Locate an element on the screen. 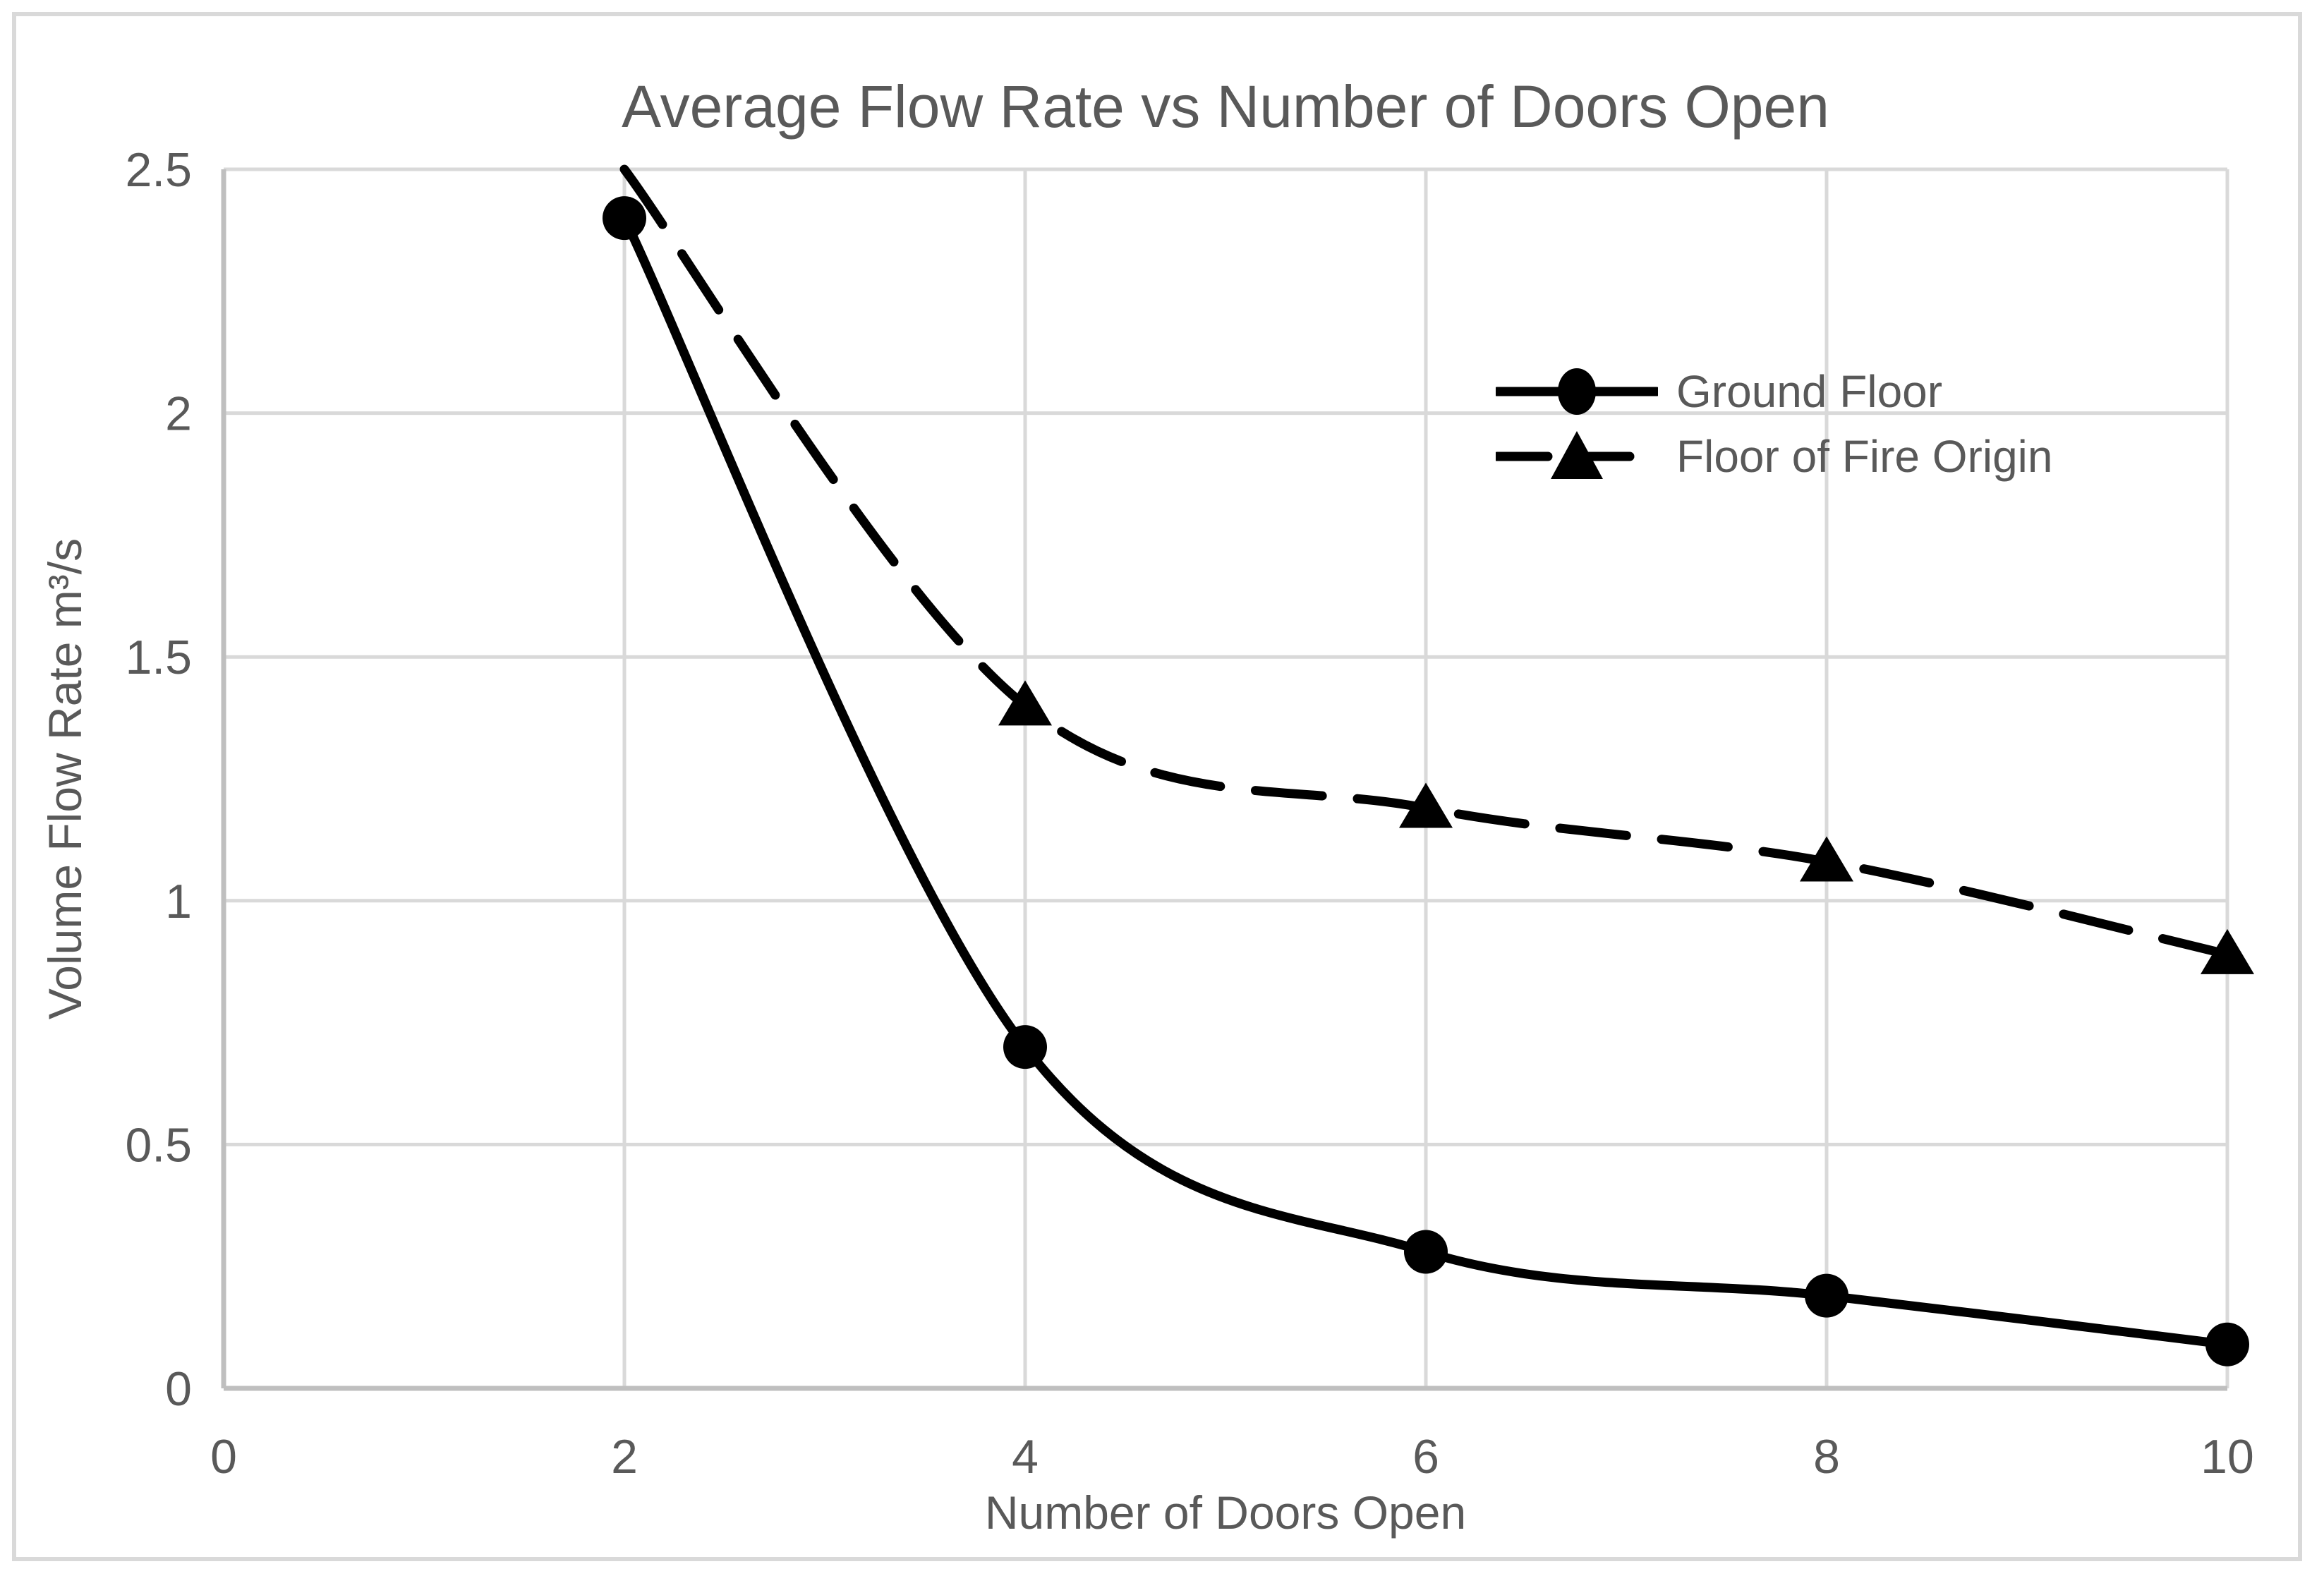 This screenshot has height=1576, width=2324. x-tick-label: 2 is located at coordinates (624, 1457).